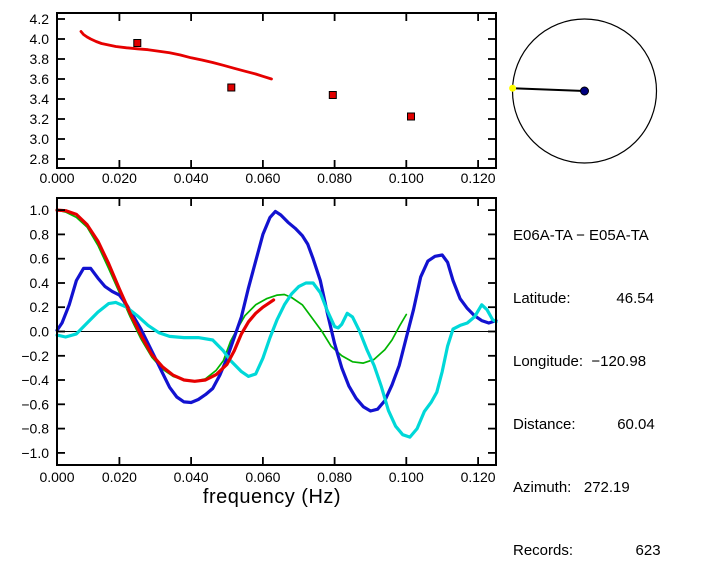 This screenshot has width=701, height=582. Describe the element at coordinates (35, 404) in the screenshot. I see `y-tick-label: −0.6` at that location.